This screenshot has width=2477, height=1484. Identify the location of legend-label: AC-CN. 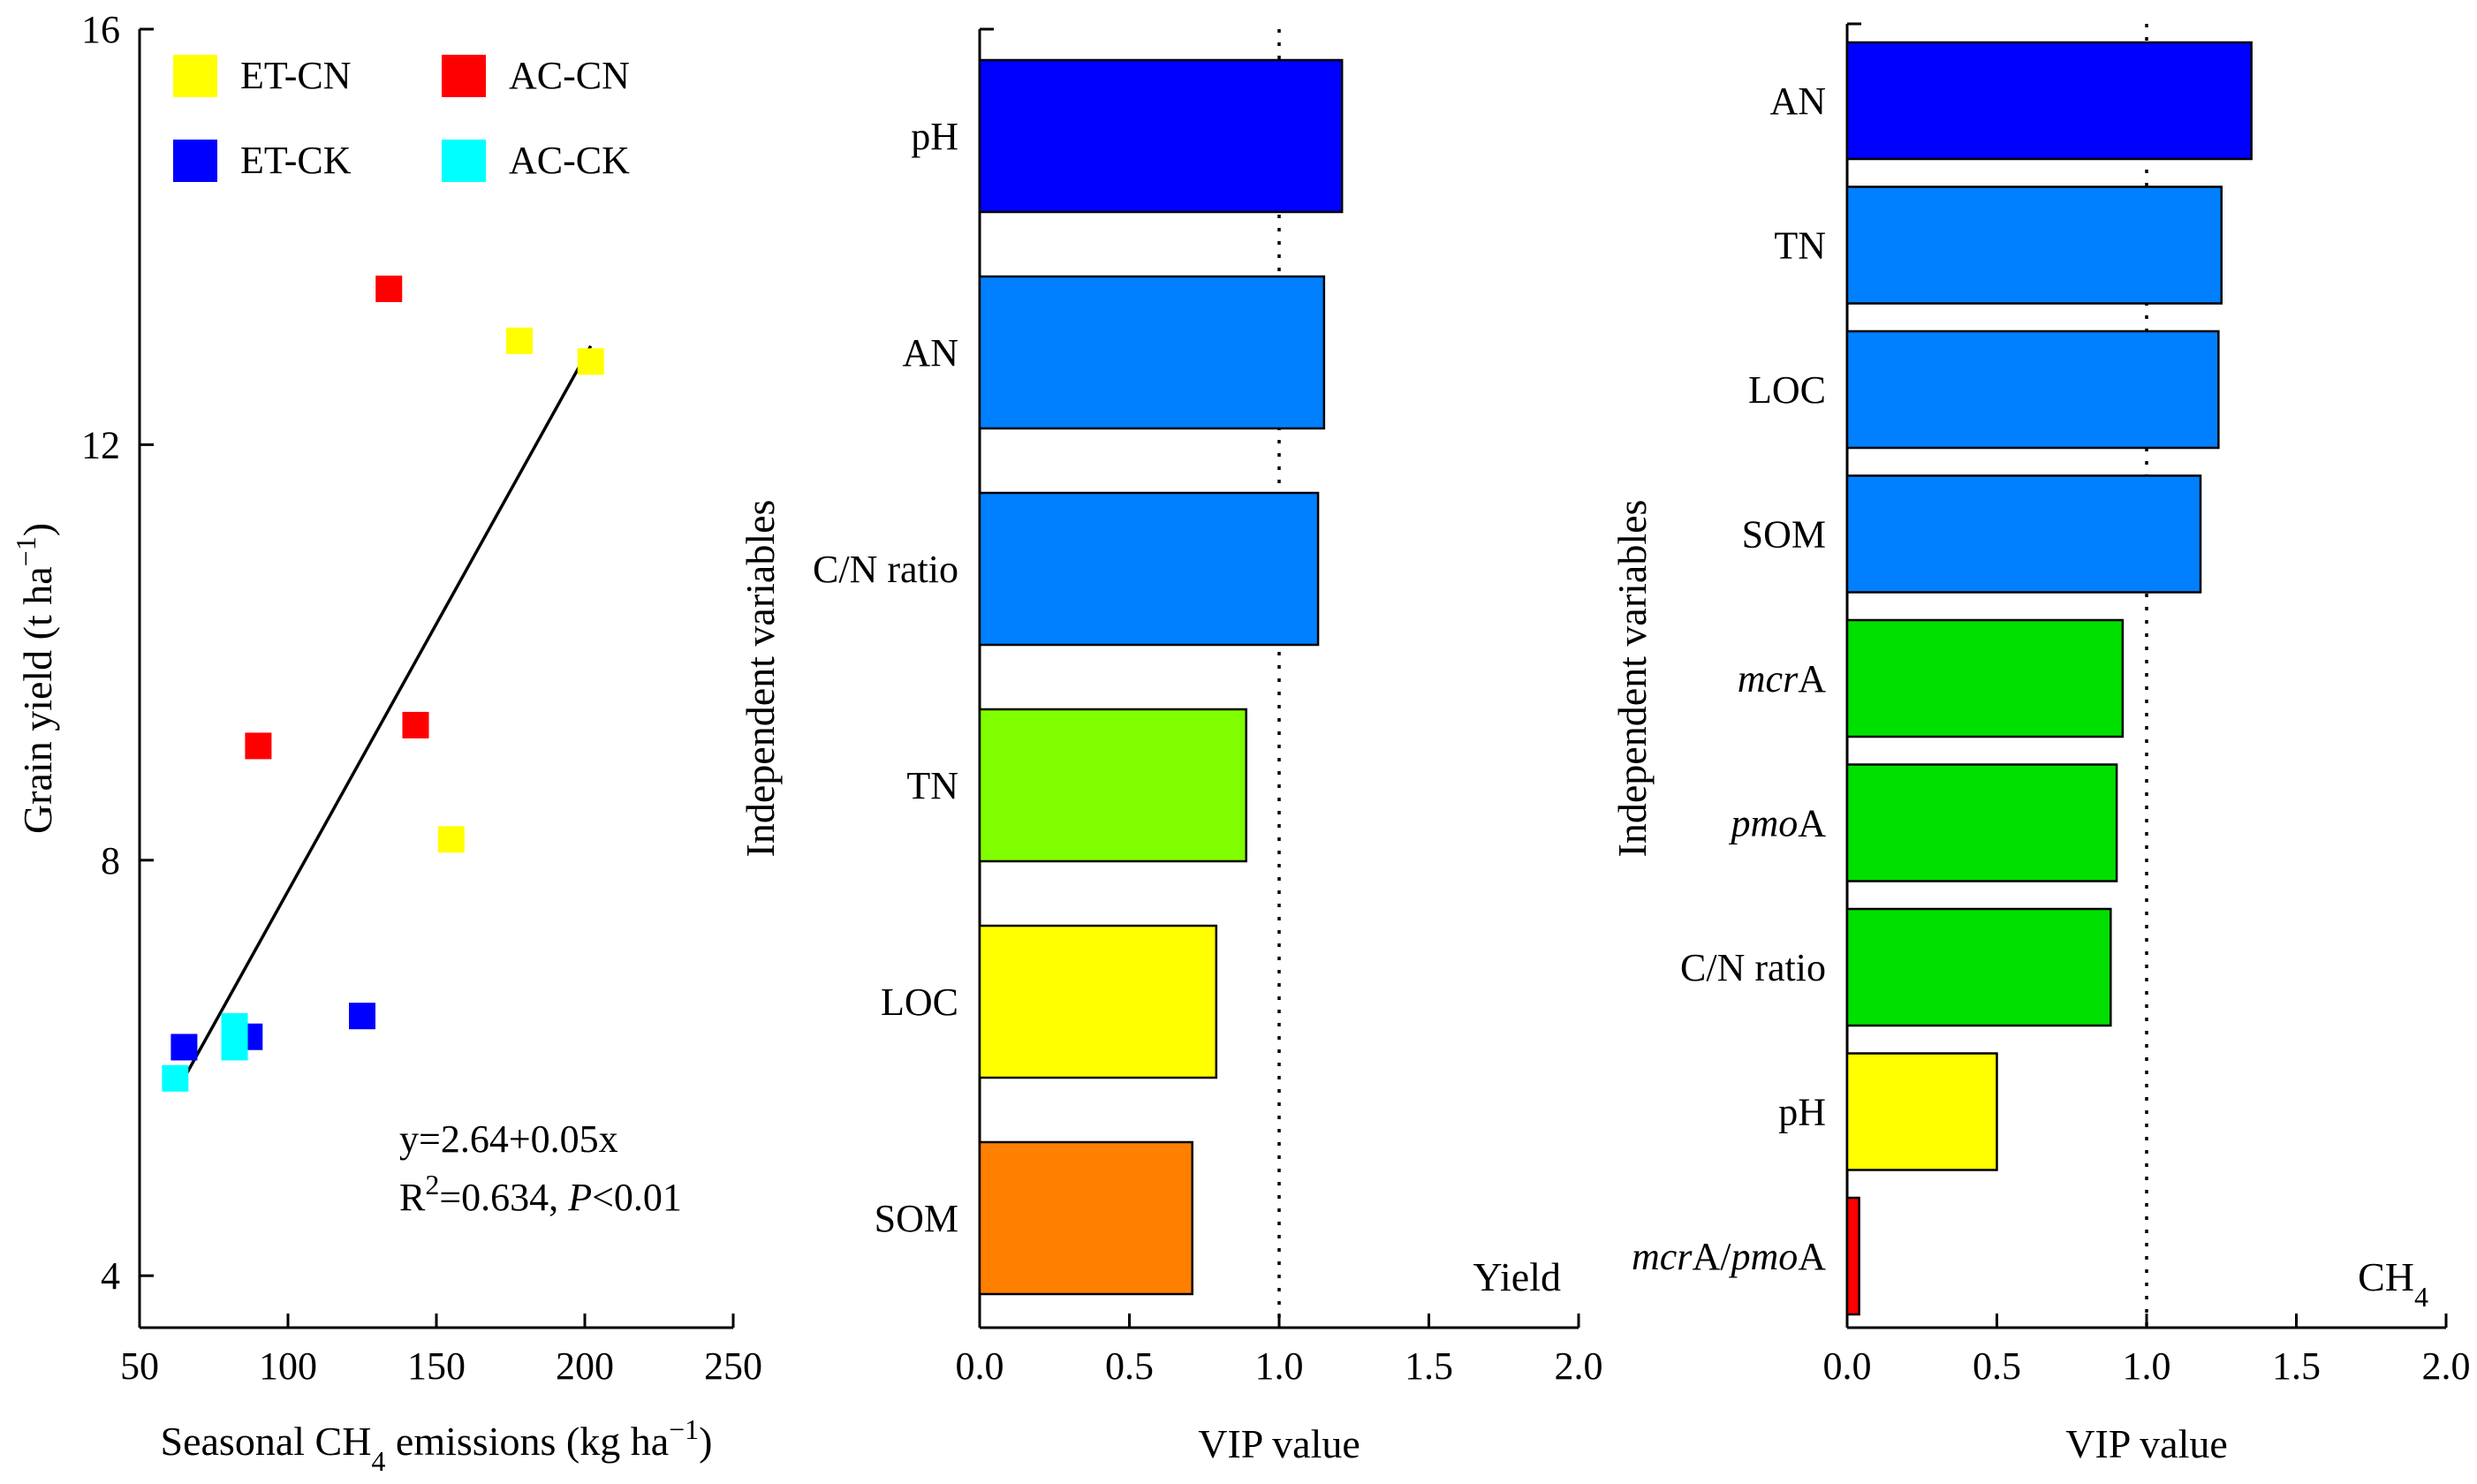
(569, 75).